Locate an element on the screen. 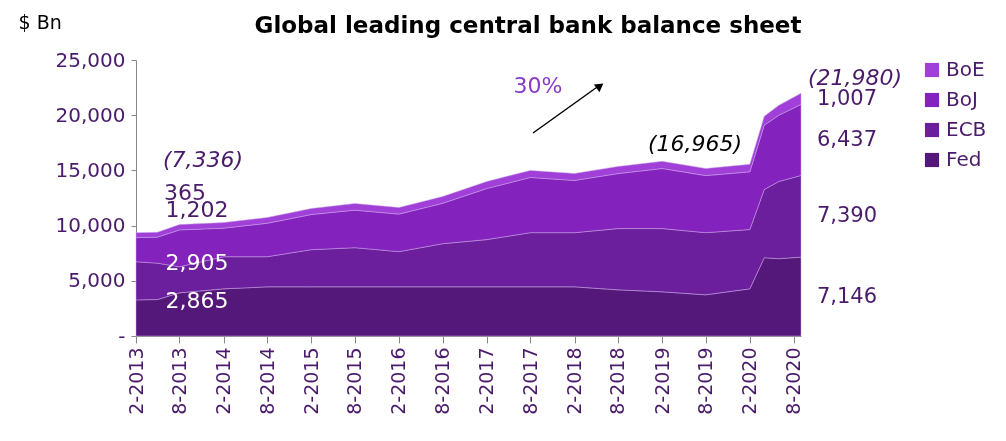 This screenshot has height=441, width=1006. annotation: 2,865 is located at coordinates (197, 300).